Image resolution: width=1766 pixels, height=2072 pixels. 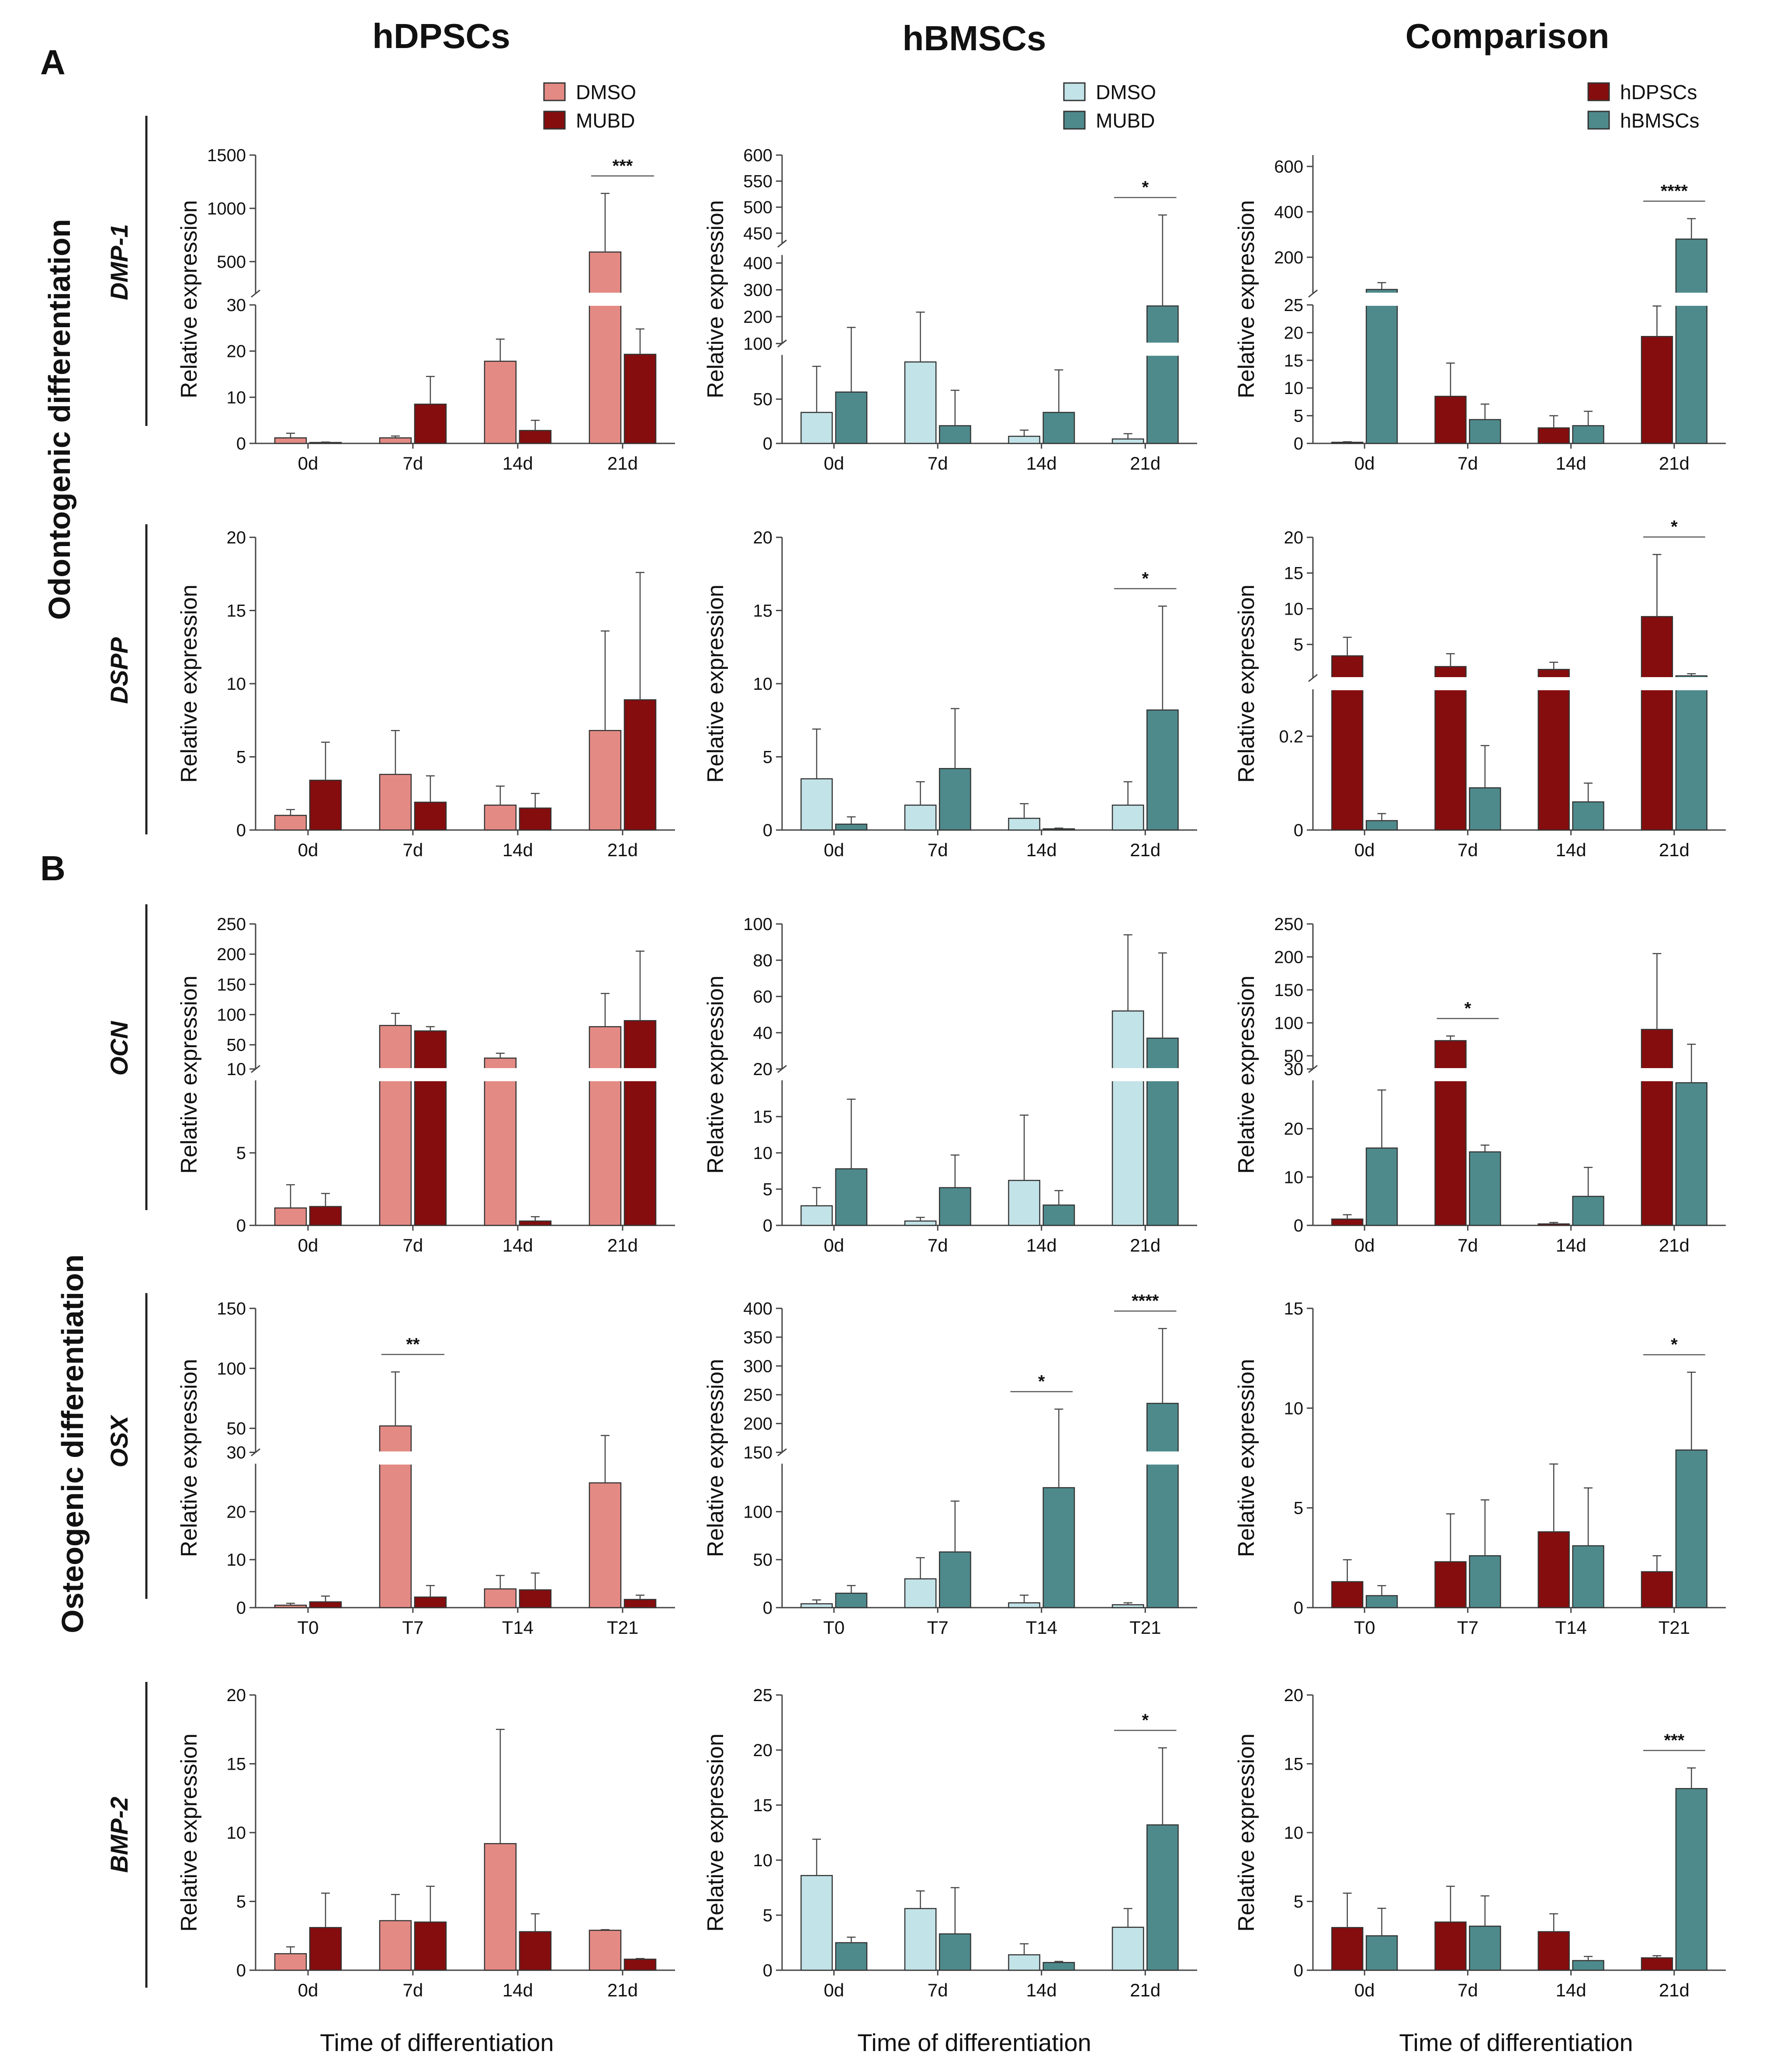 What do you see at coordinates (1347, 443) in the screenshot?
I see `bar-hdpscs-0d` at bounding box center [1347, 443].